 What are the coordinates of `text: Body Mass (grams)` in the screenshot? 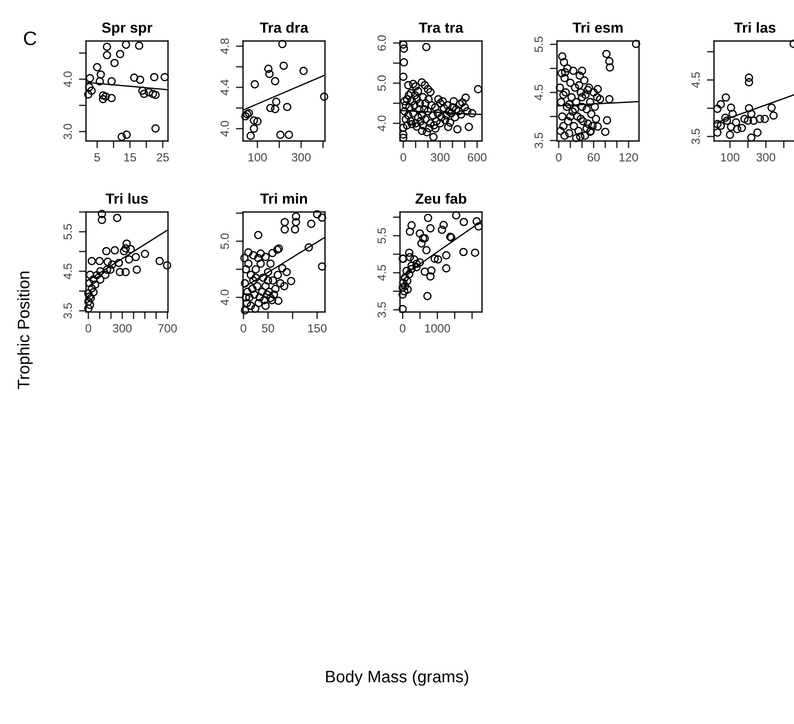 It's located at (397, 678).